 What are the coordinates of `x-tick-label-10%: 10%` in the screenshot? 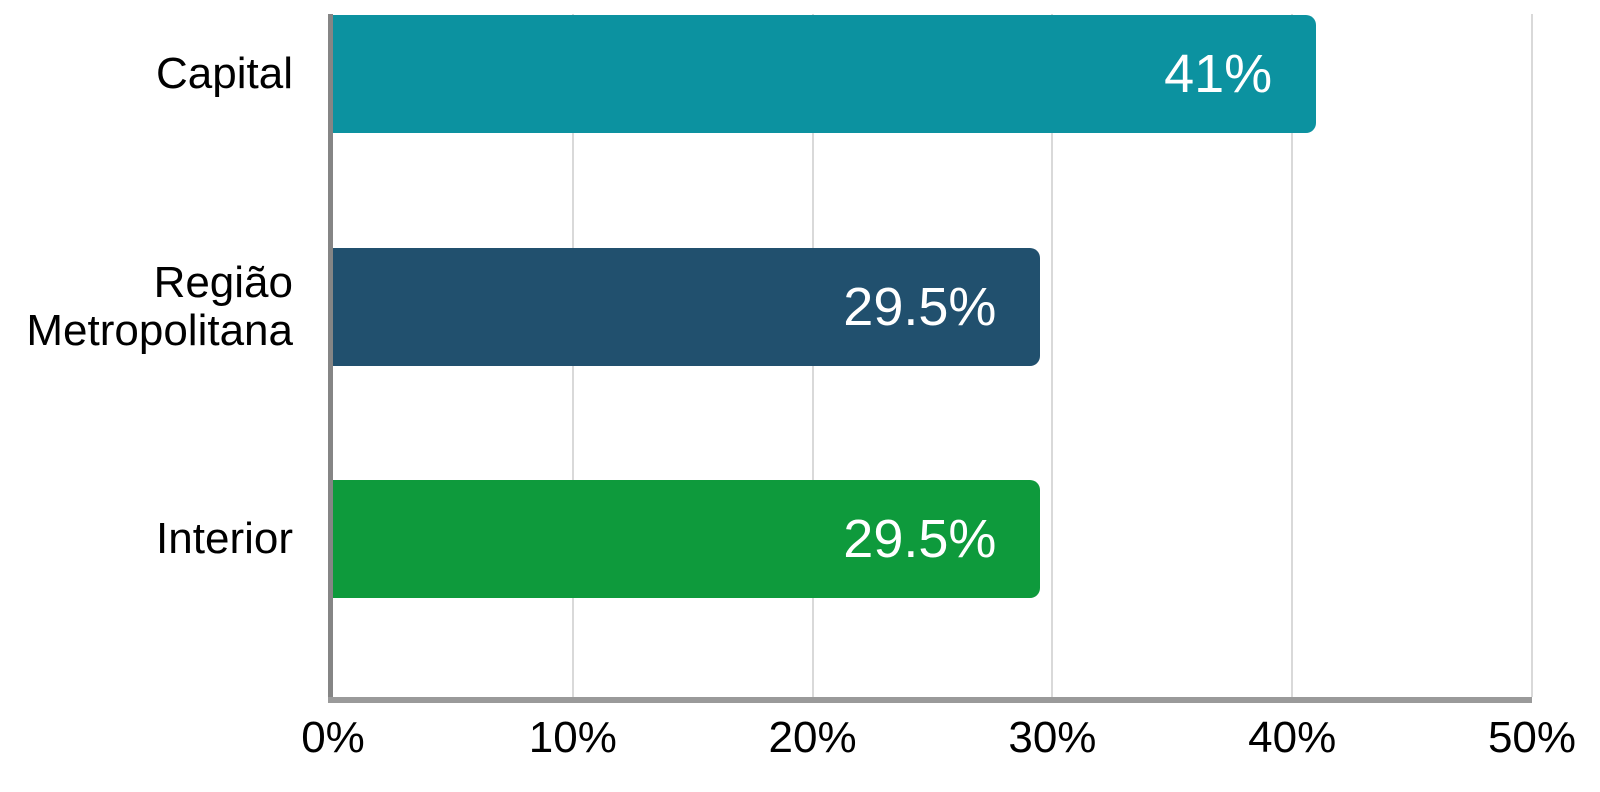 It's located at (572, 737).